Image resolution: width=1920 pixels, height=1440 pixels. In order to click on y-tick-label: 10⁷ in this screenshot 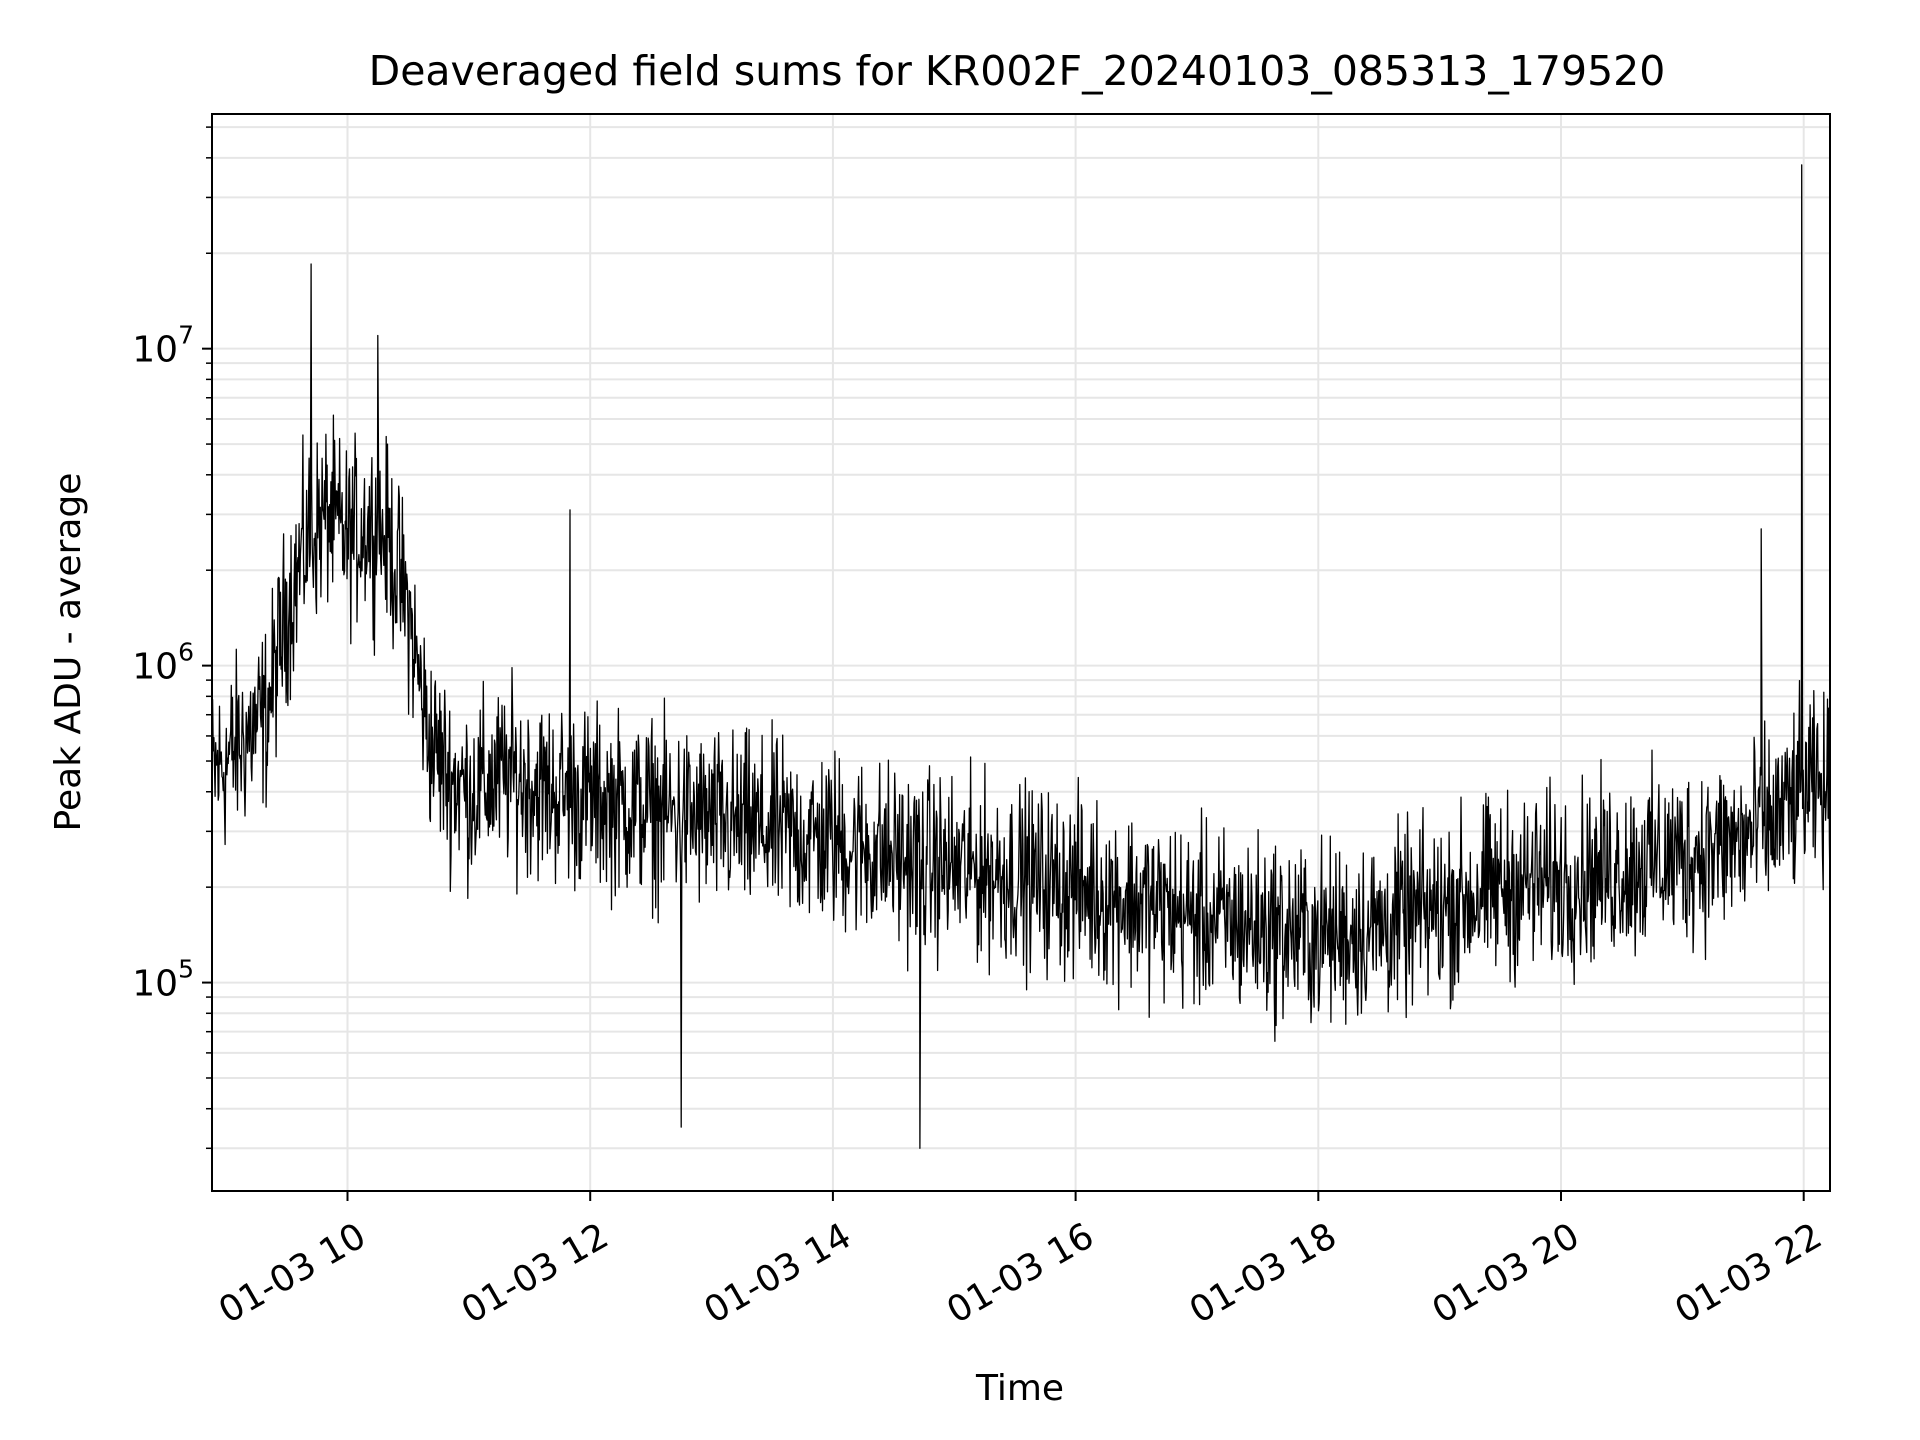, I will do `click(163, 346)`.